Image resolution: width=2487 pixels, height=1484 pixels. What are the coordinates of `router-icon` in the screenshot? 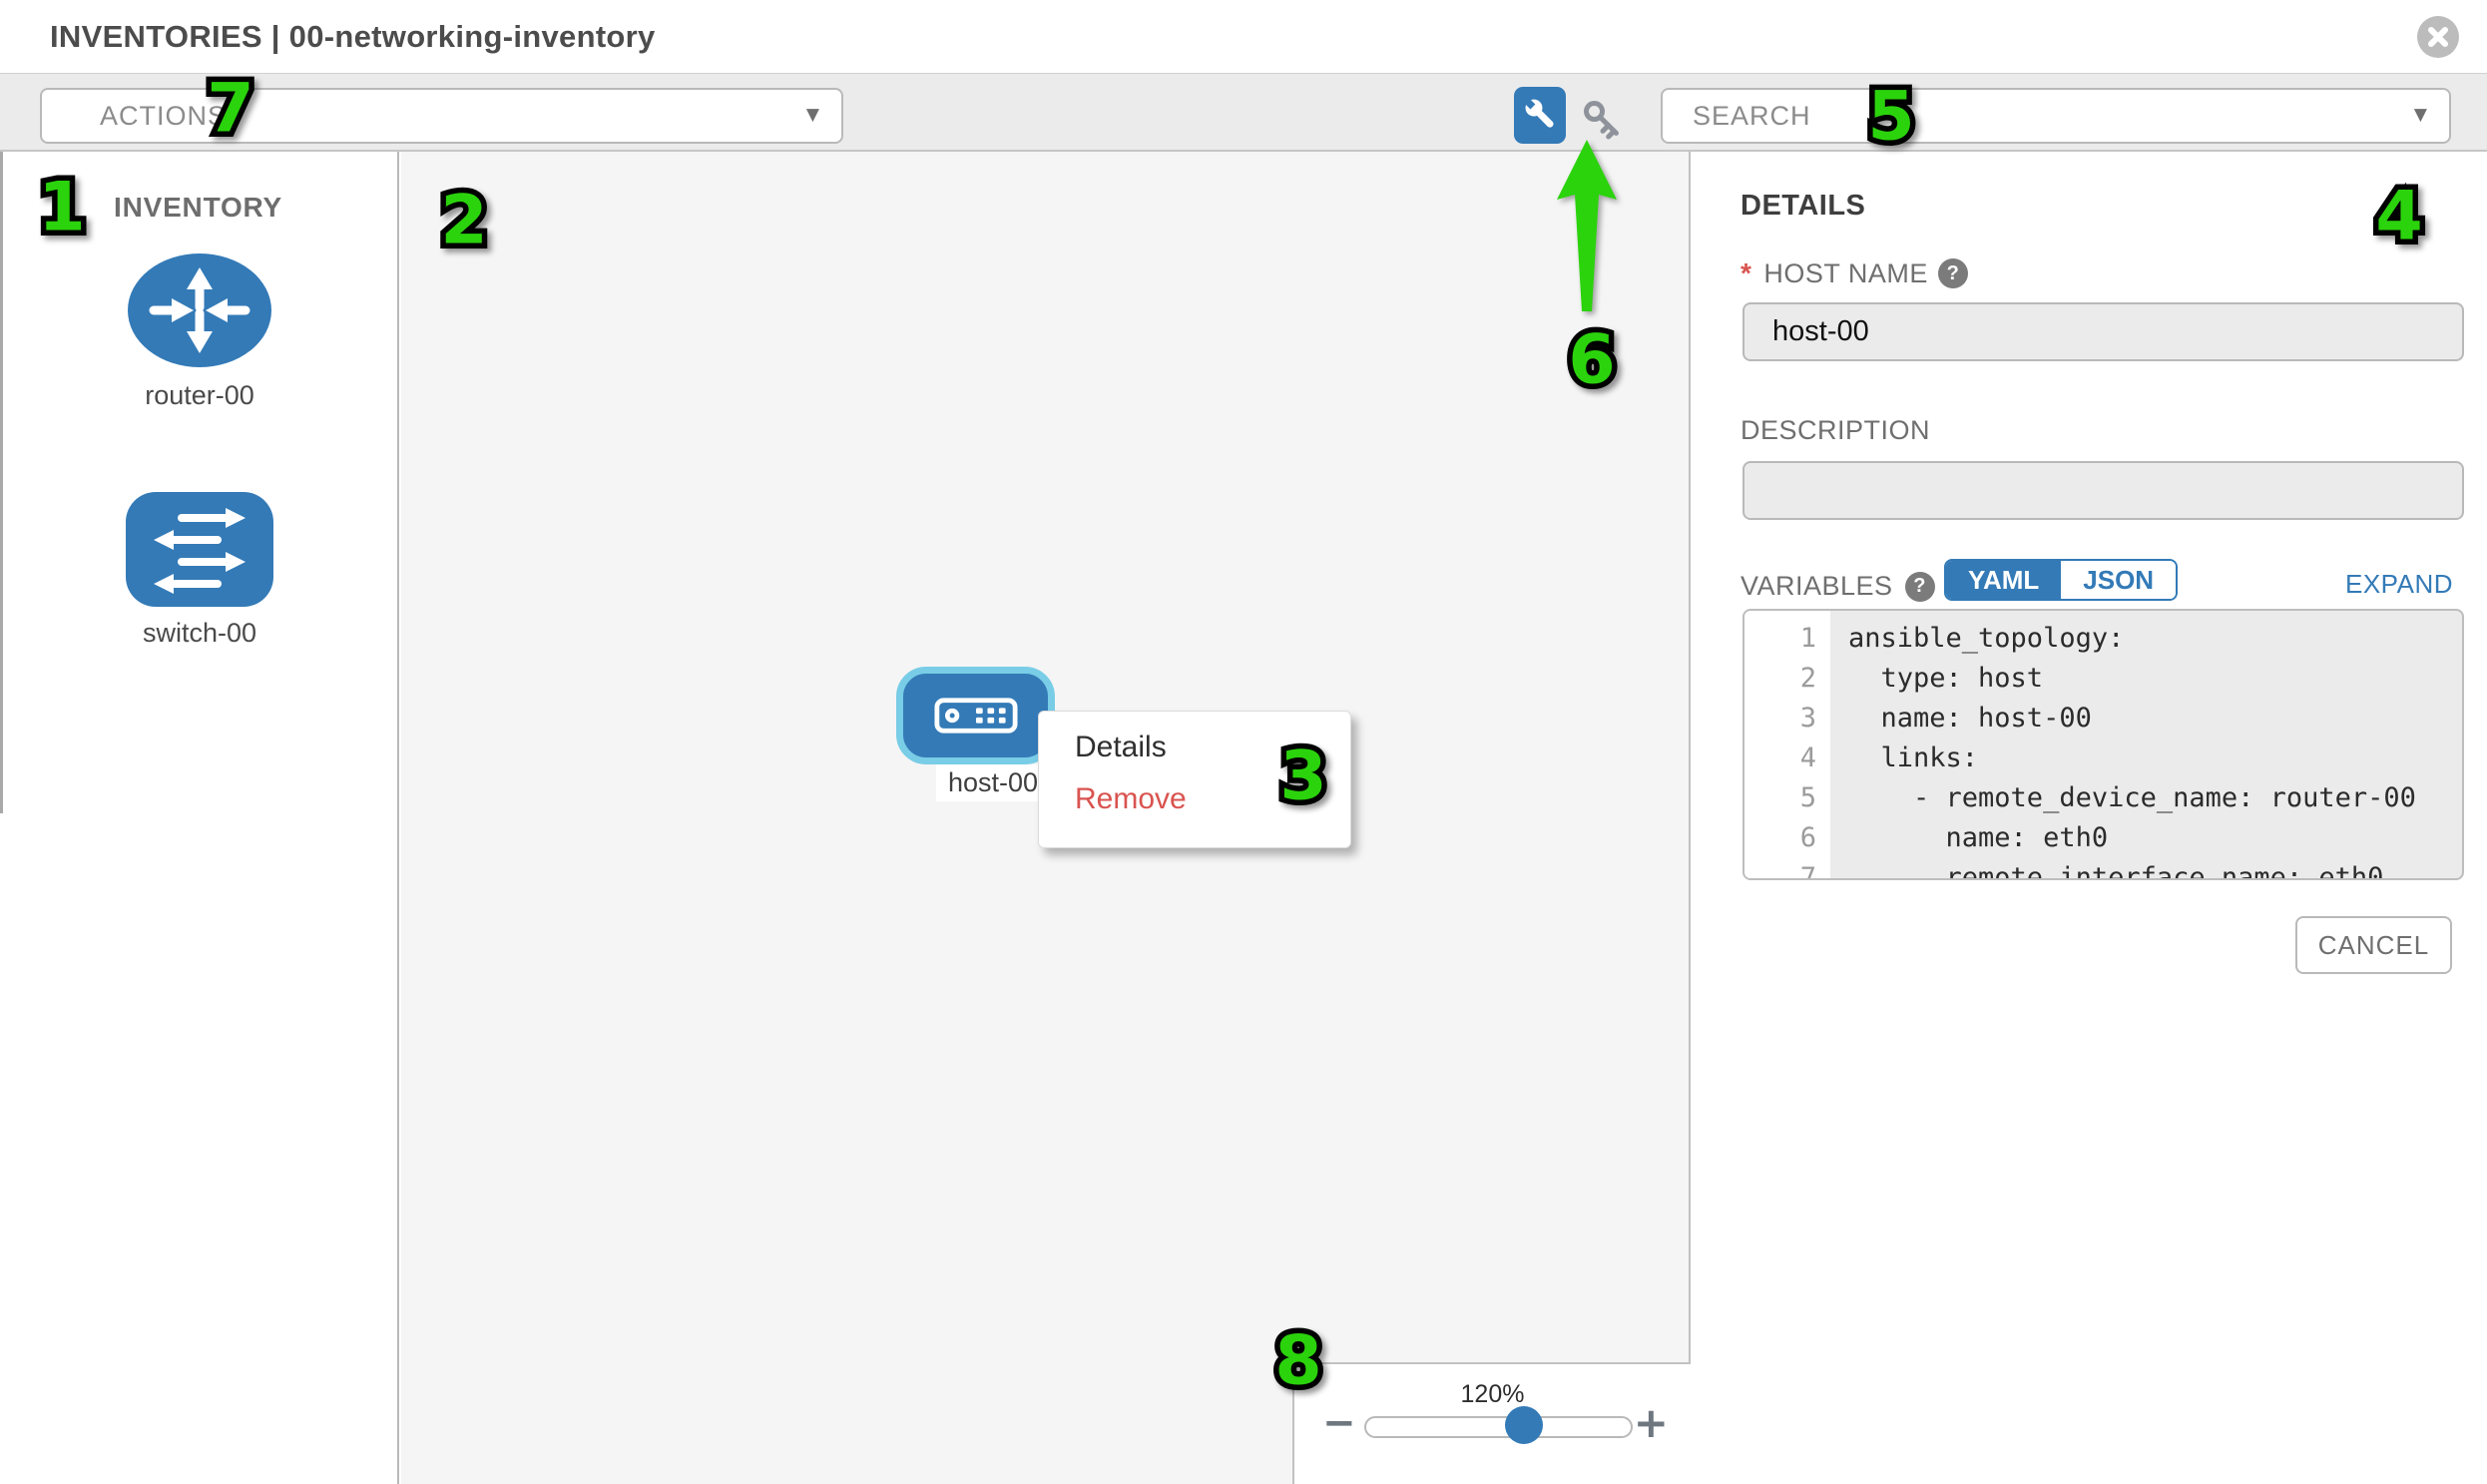 It's located at (199, 312).